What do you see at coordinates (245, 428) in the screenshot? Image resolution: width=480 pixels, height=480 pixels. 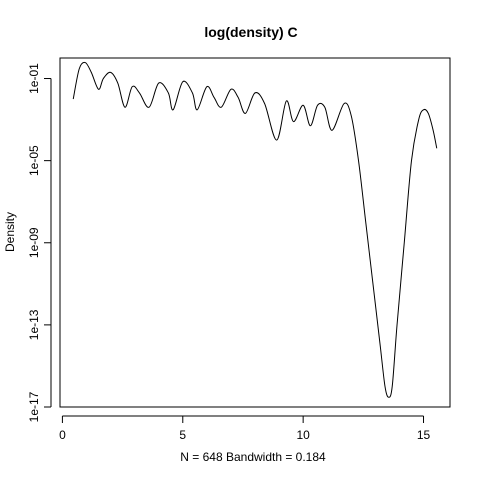 I see `x-axis: 0 5 10 15` at bounding box center [245, 428].